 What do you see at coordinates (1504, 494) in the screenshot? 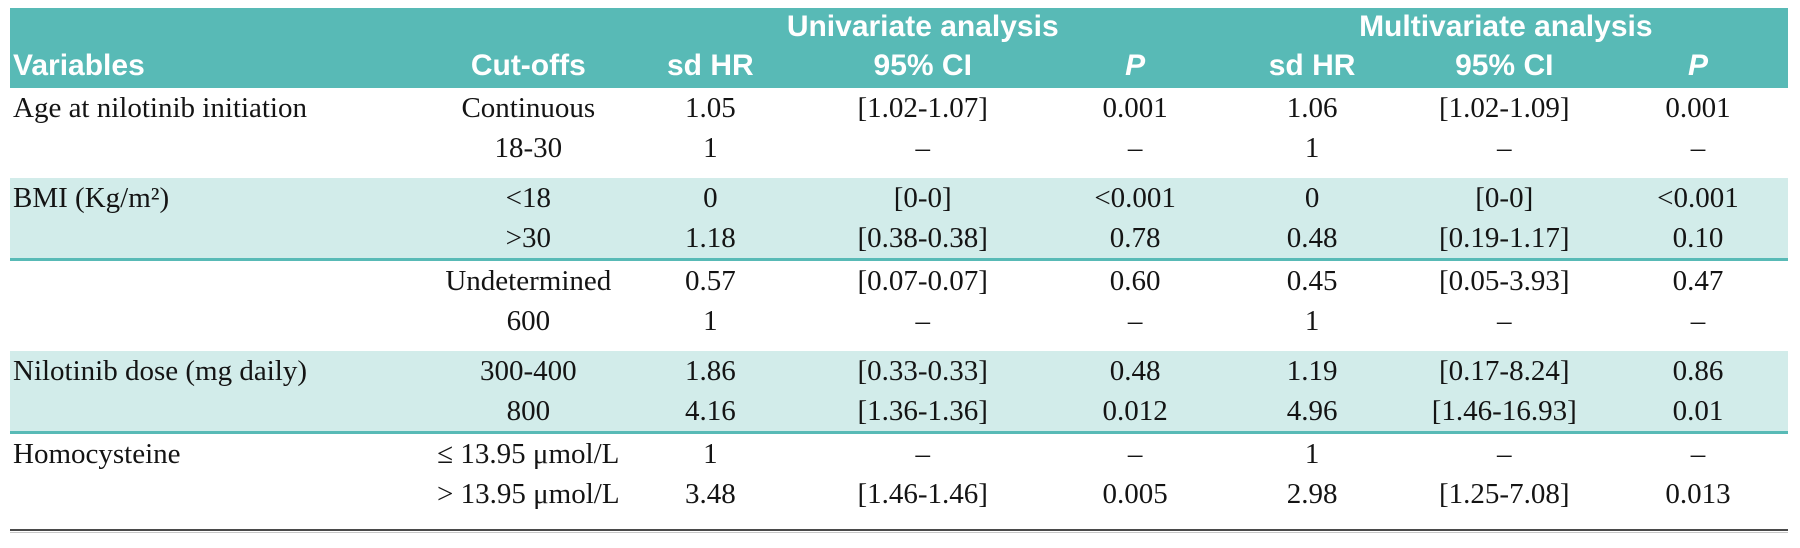
I see `cell-multi-ci: [1.25-7.08]` at bounding box center [1504, 494].